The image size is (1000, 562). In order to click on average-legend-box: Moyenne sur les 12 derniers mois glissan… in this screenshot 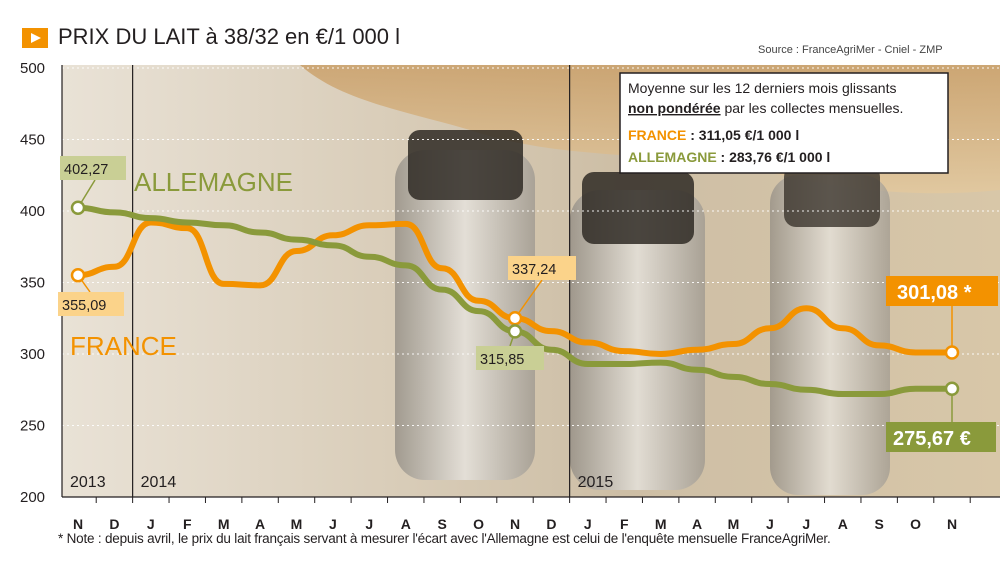, I will do `click(784, 123)`.